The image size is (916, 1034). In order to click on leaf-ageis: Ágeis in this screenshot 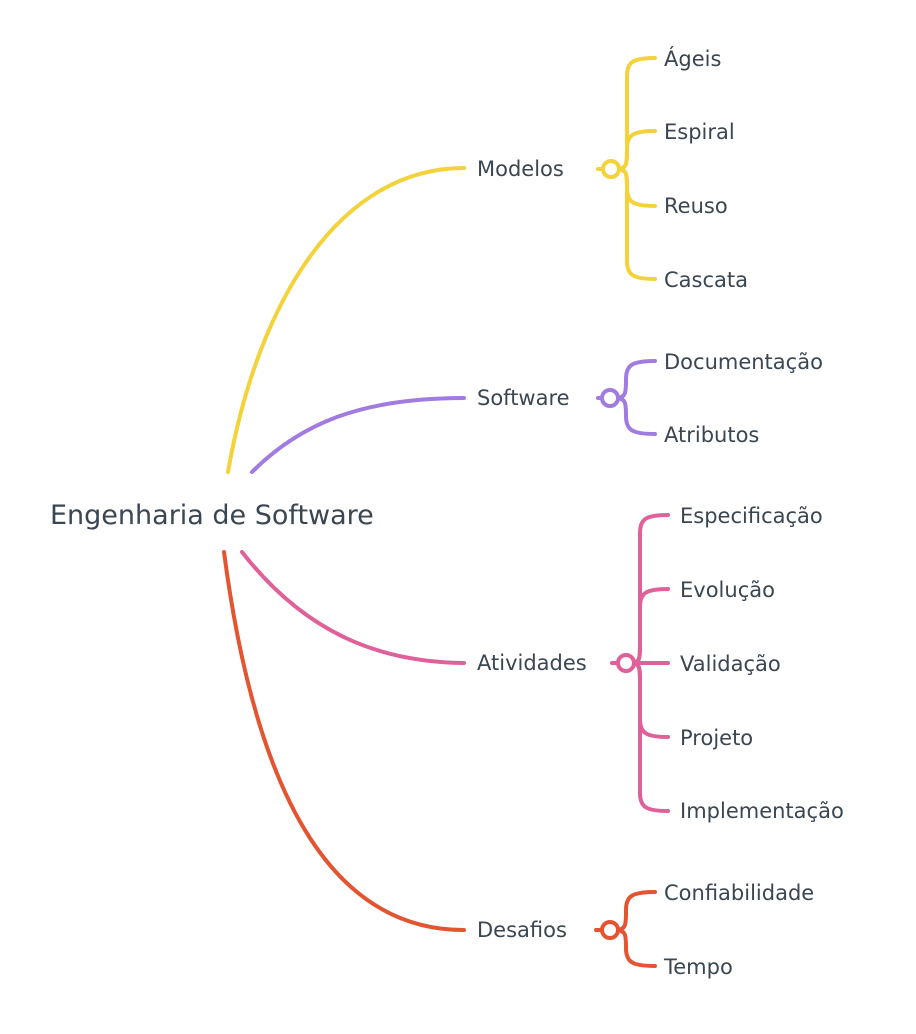, I will do `click(692, 58)`.